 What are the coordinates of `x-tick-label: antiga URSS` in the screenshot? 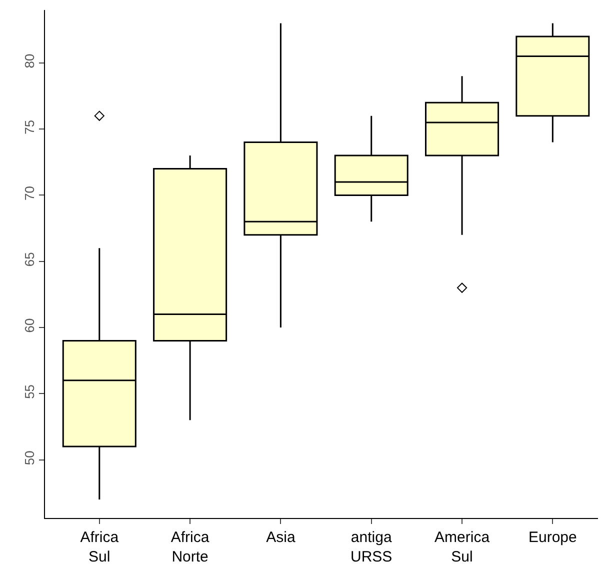 It's located at (371, 547).